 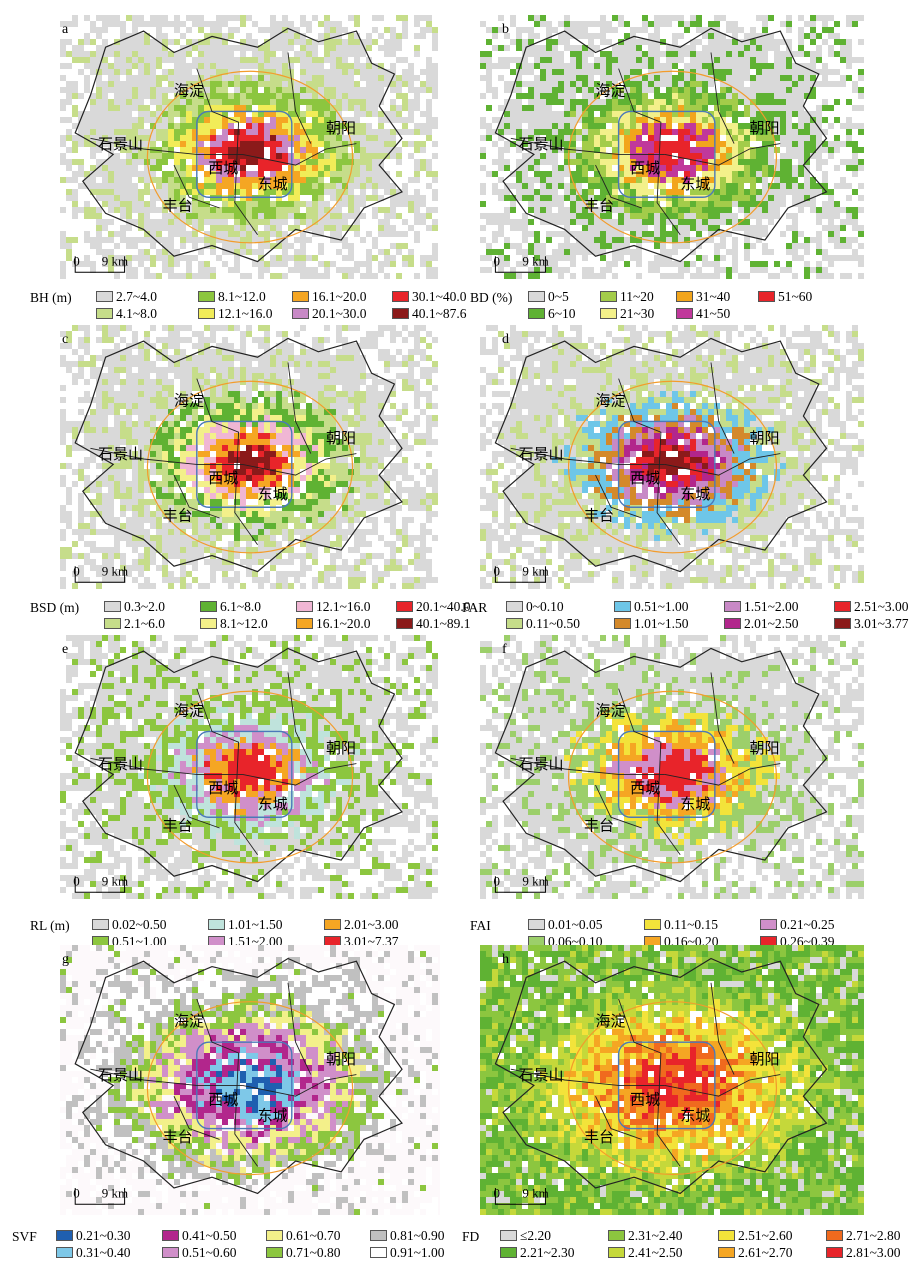 What do you see at coordinates (627, 314) in the screenshot?
I see `legend-item: 21~30` at bounding box center [627, 314].